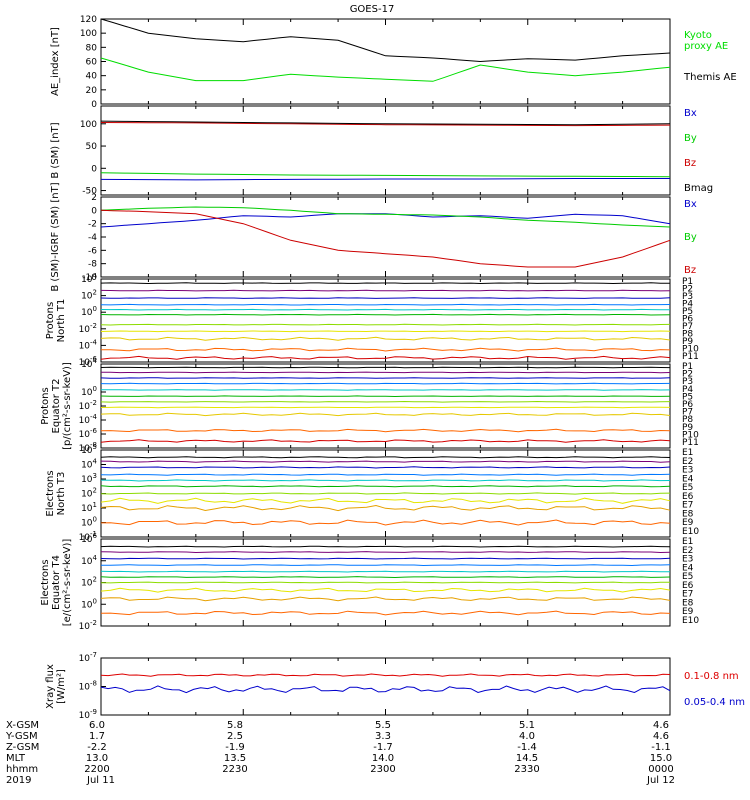 The image size is (750, 800). I want to click on footer-value: 0000, so click(660, 769).